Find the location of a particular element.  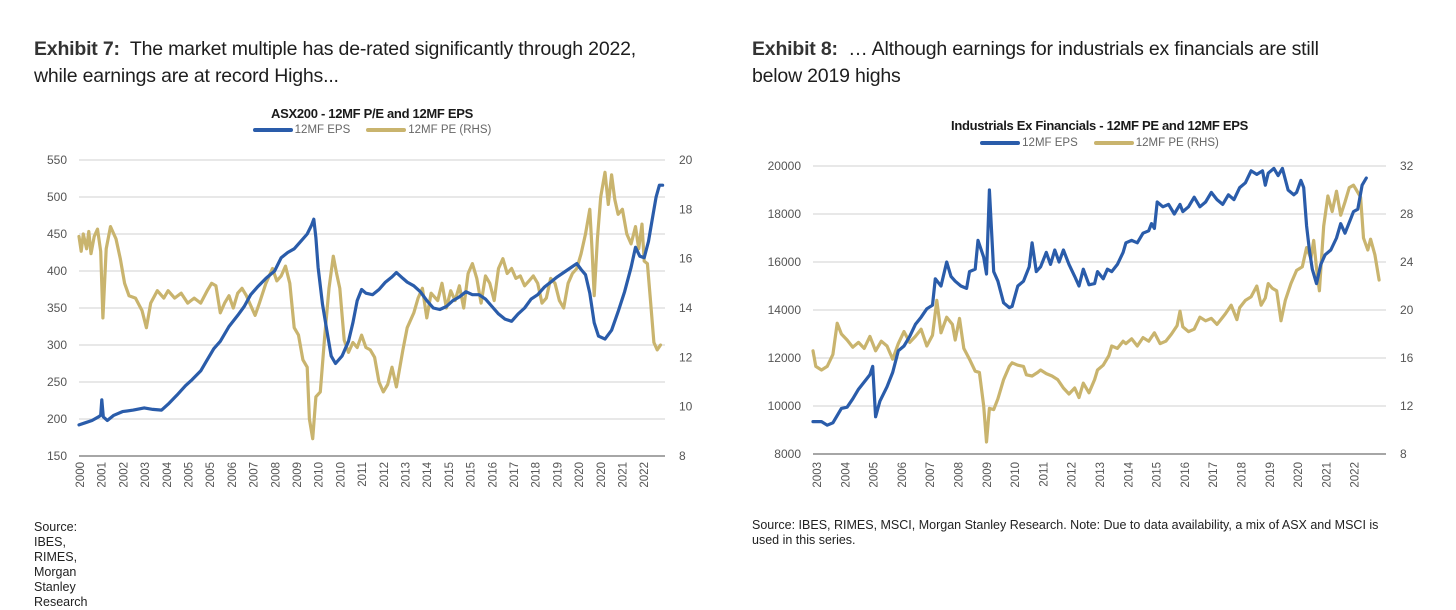

x-tick-label: 2002 is located at coordinates (124, 475).